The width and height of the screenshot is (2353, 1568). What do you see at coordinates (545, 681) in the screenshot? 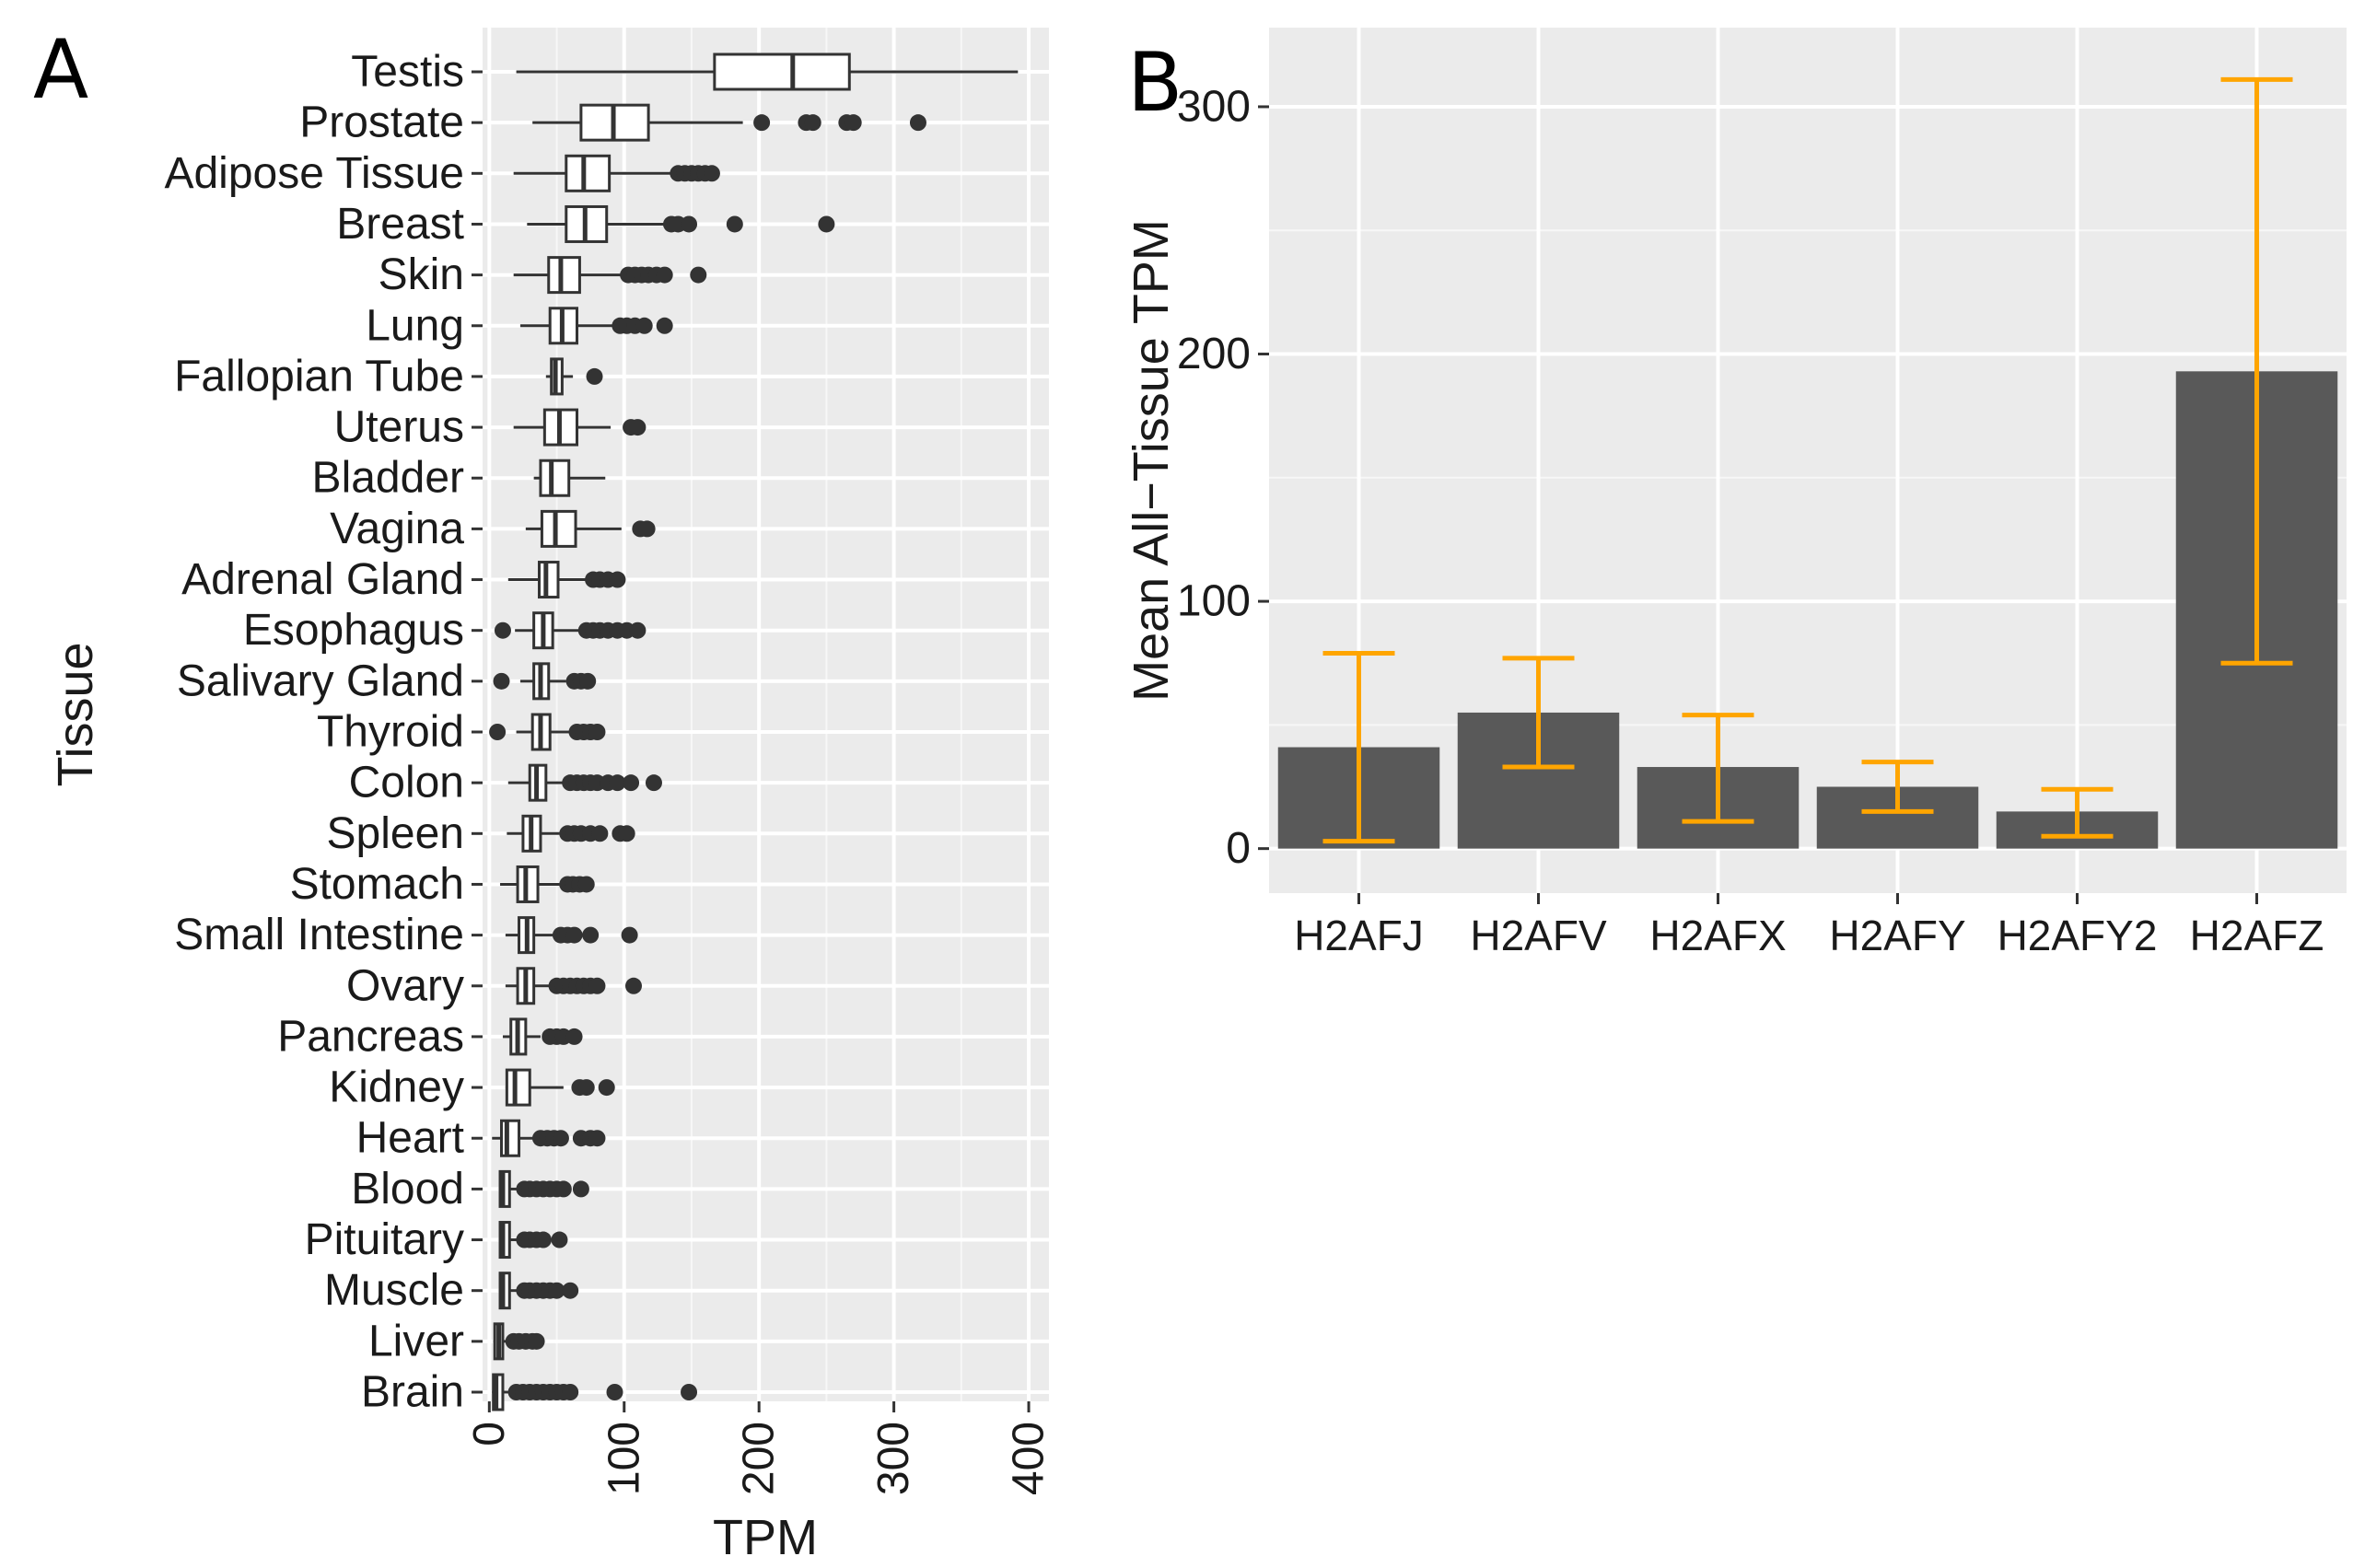
I see `box-salivary-gland` at bounding box center [545, 681].